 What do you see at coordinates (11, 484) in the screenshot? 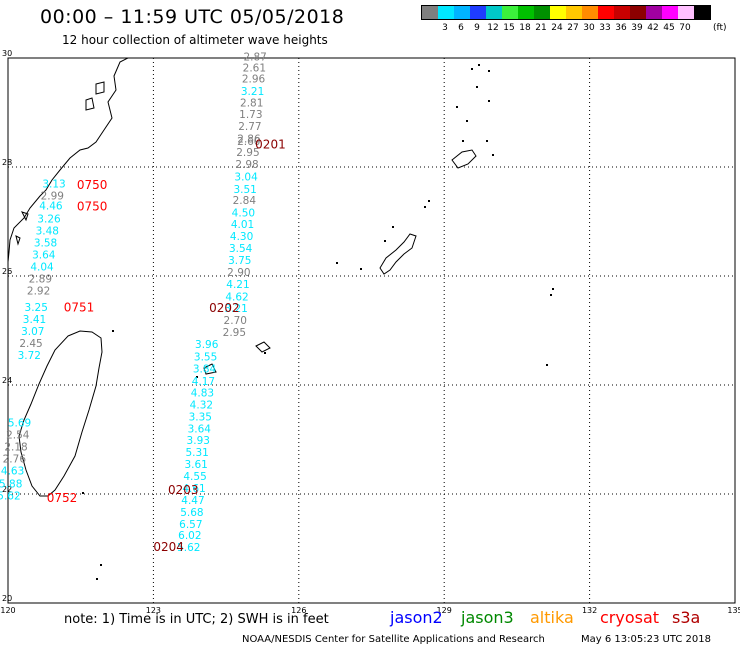
I see `wave-height-value: 5.88` at bounding box center [11, 484].